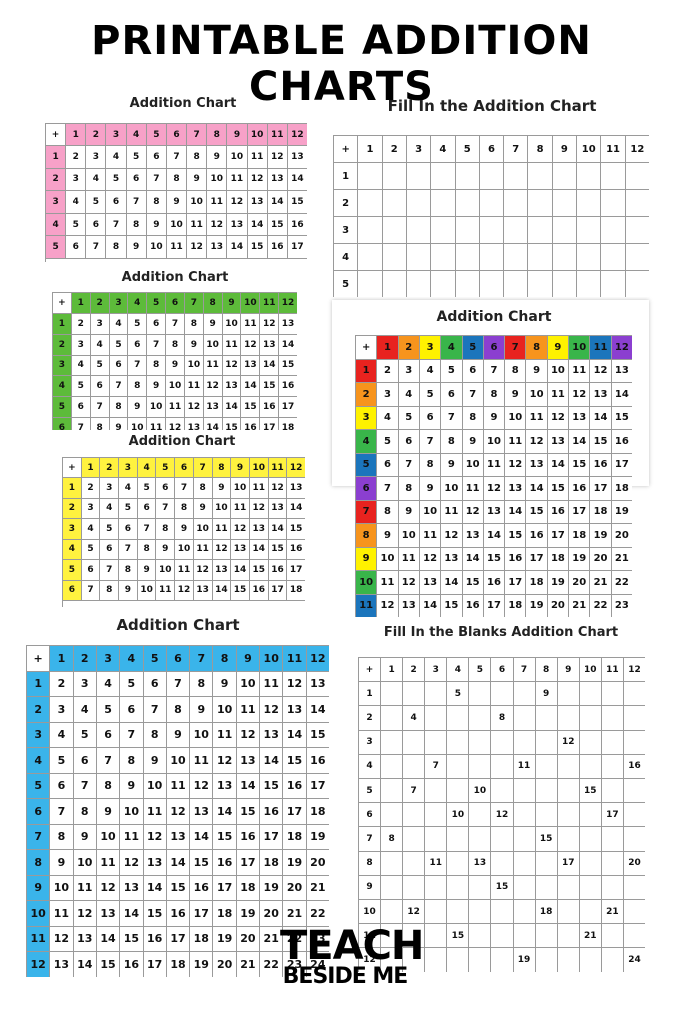  Describe the element at coordinates (110, 468) in the screenshot. I see `header-cell: 2` at that location.